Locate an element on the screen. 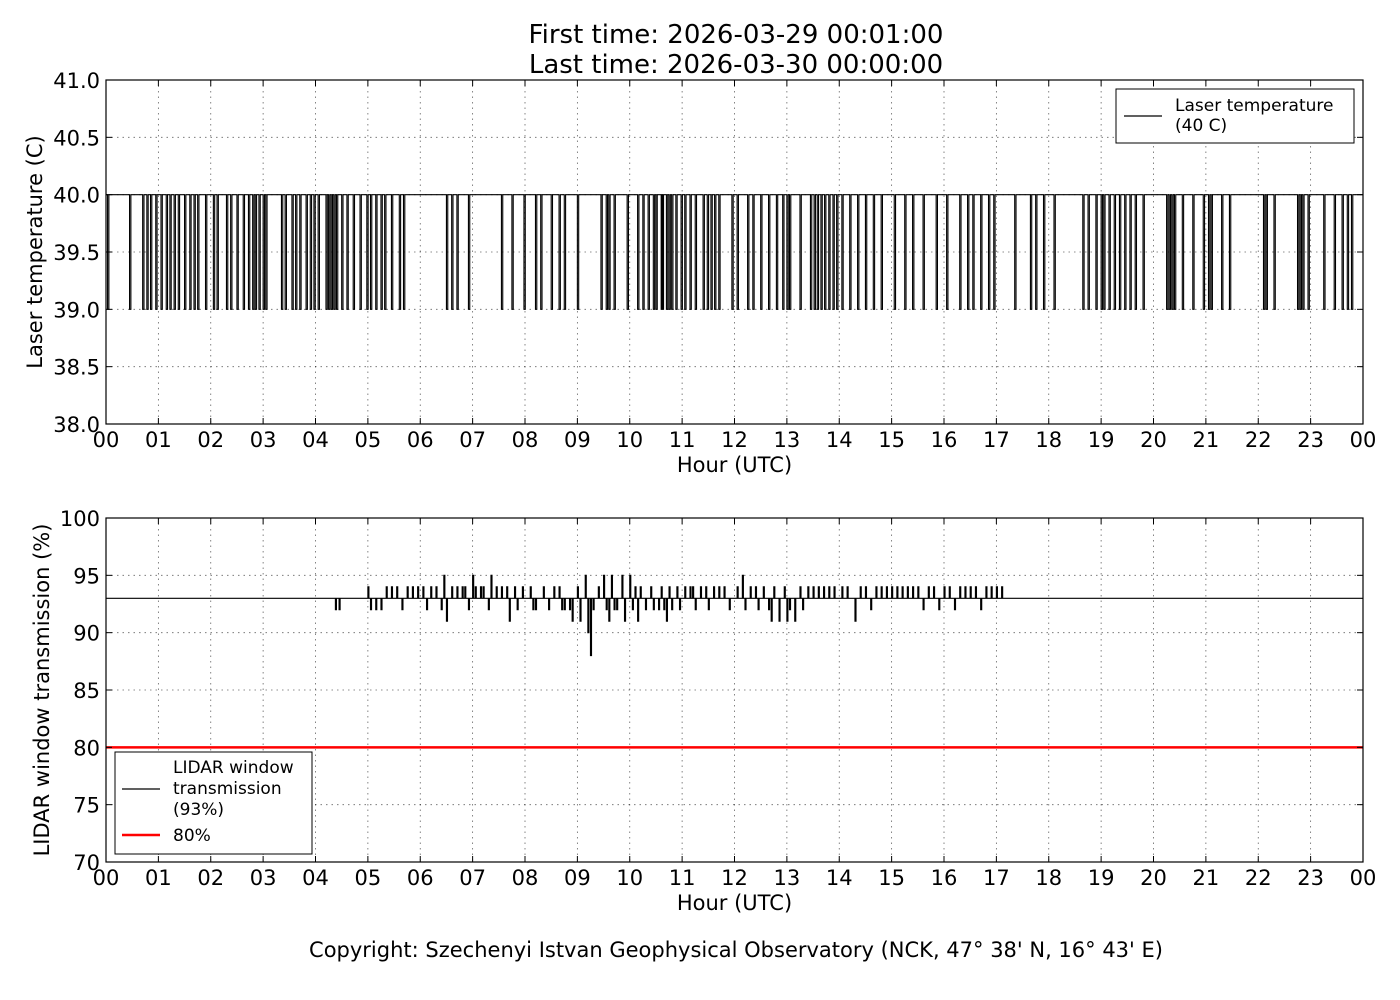 This screenshot has width=1400, height=1000. y-tick-label: 39.0 is located at coordinates (76, 310).